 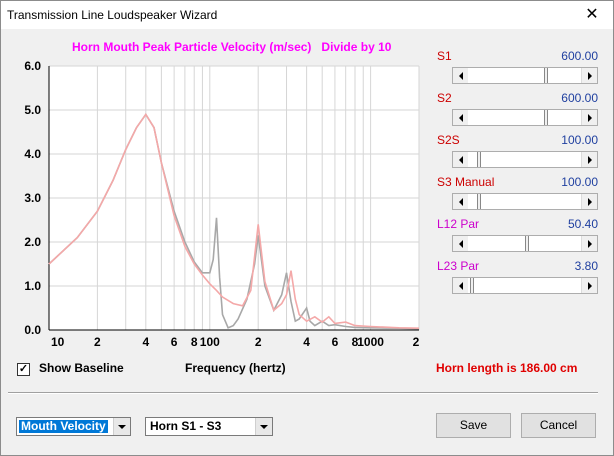 What do you see at coordinates (507, 368) in the screenshot?
I see `horn-length-text: Horn length is 186.00 cm` at bounding box center [507, 368].